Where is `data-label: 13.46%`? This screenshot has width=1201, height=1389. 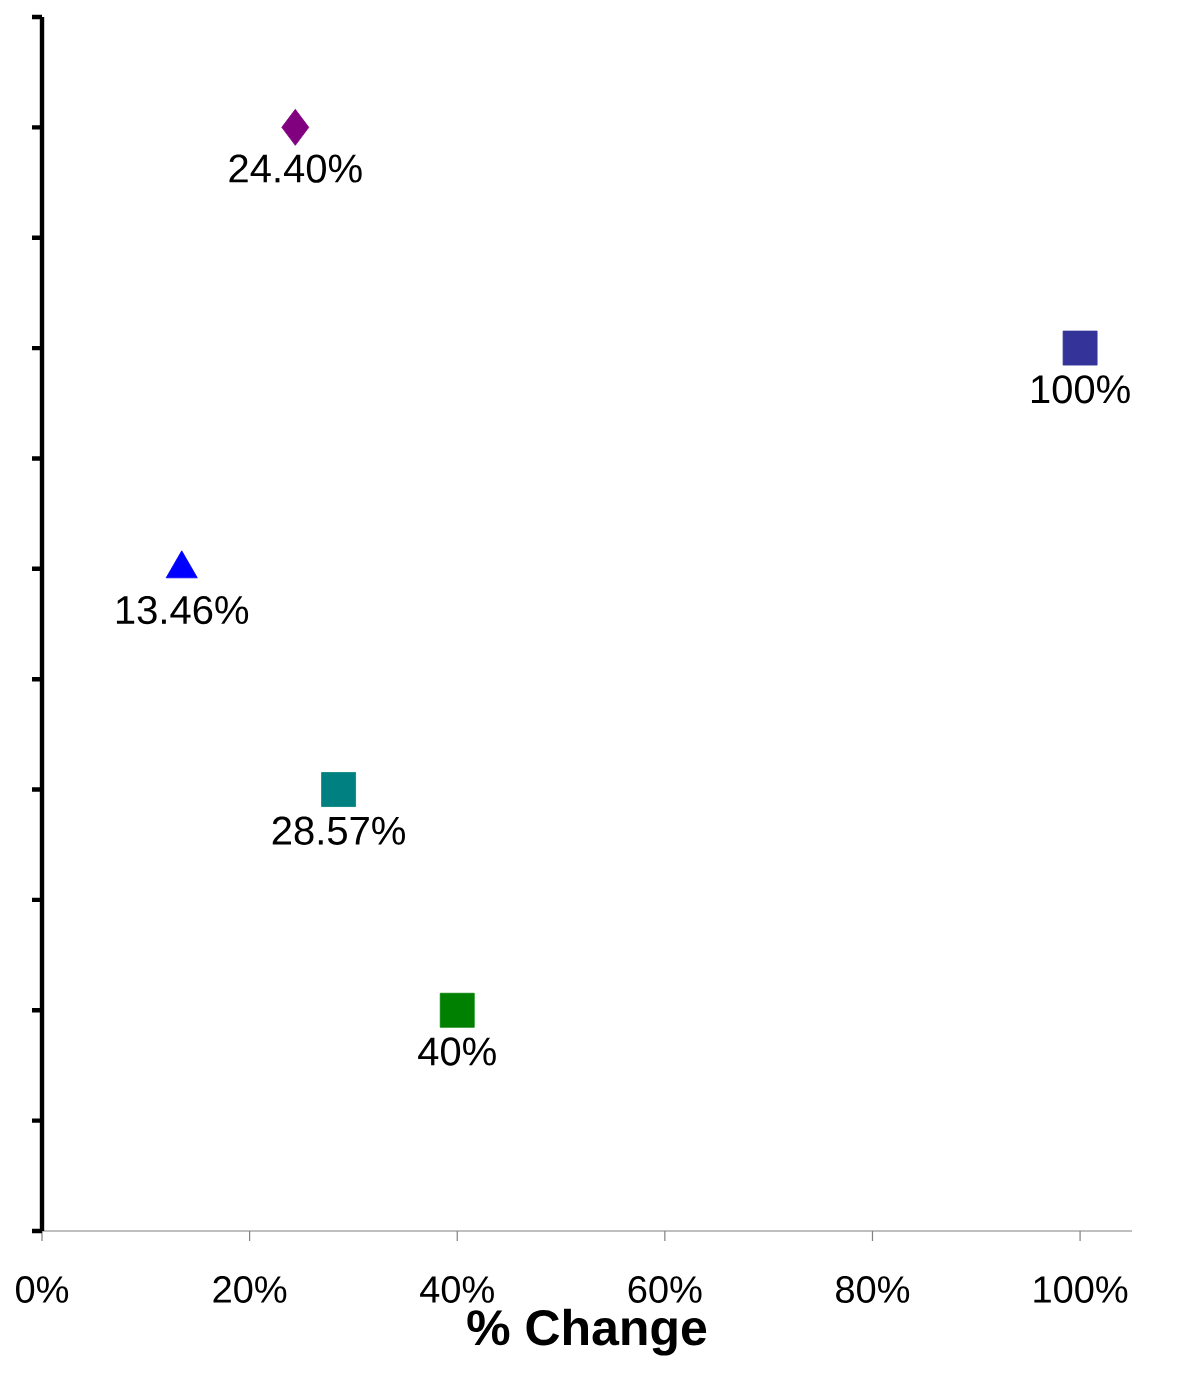
data-label: 13.46% is located at coordinates (182, 610).